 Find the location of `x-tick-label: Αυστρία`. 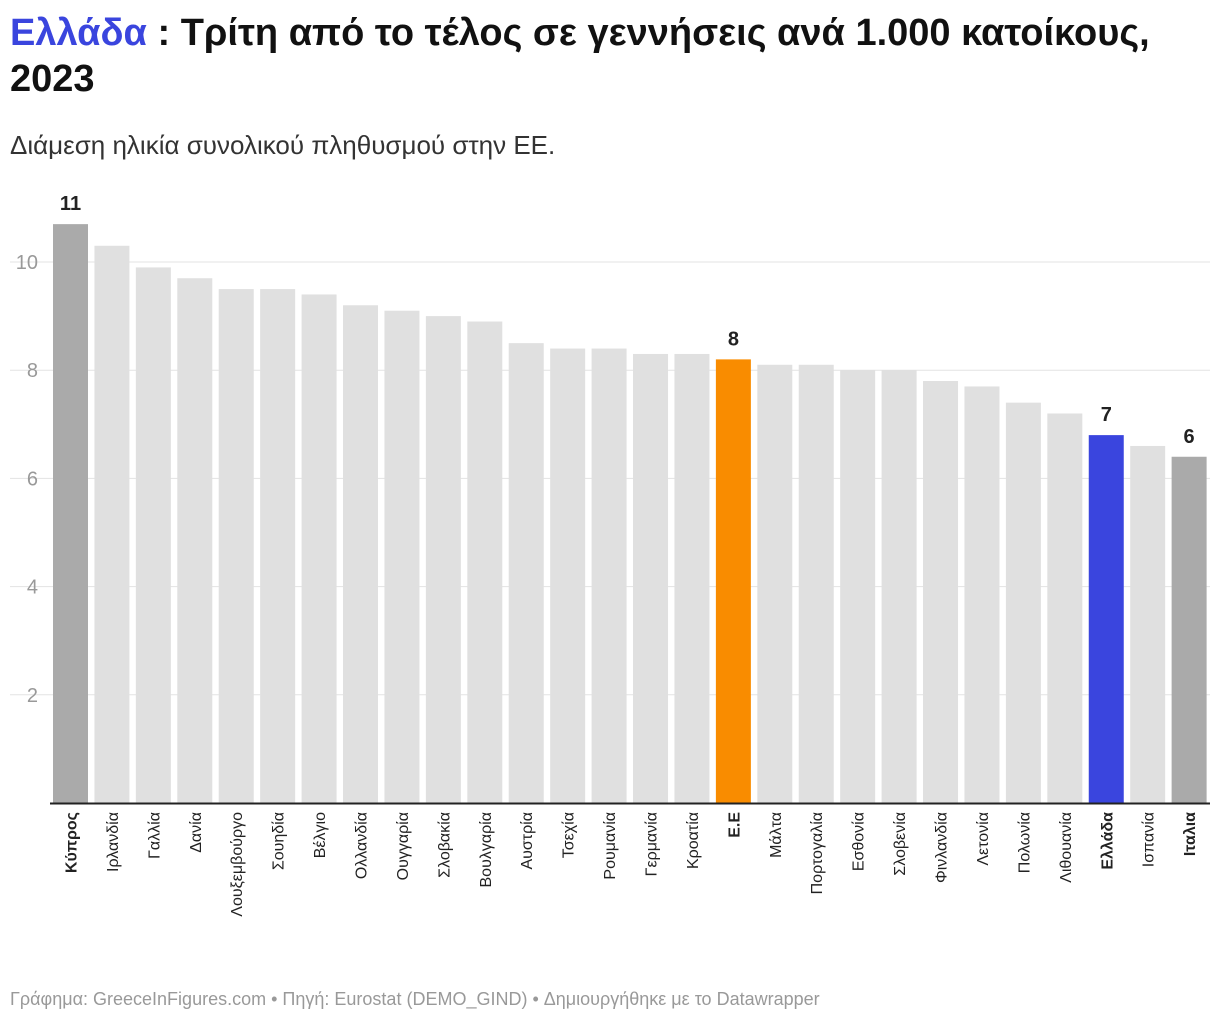

x-tick-label: Αυστρία is located at coordinates (527, 841).